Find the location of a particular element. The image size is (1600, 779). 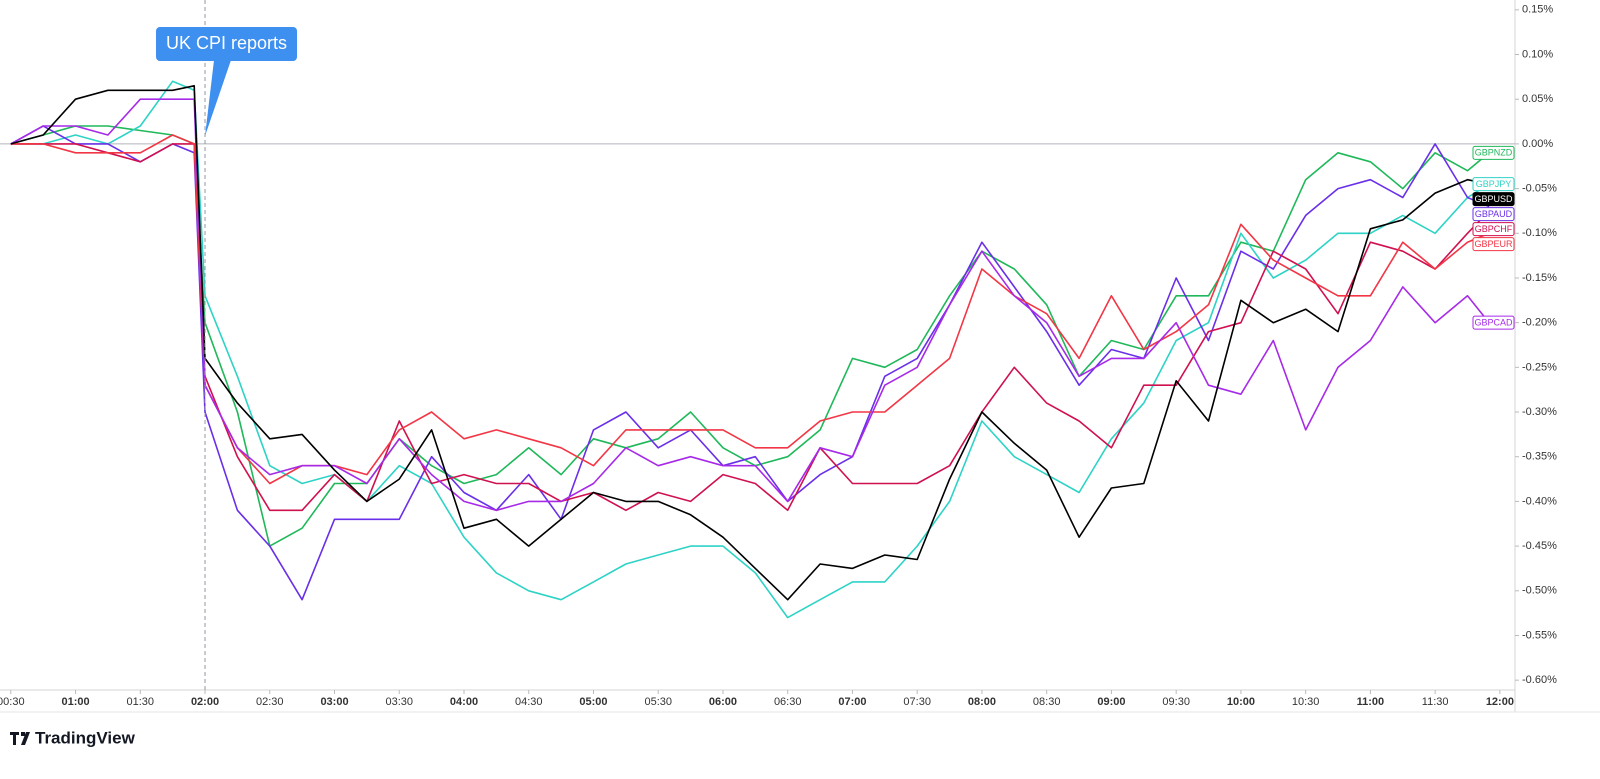

legend-label: GBPNZD is located at coordinates (1494, 153).